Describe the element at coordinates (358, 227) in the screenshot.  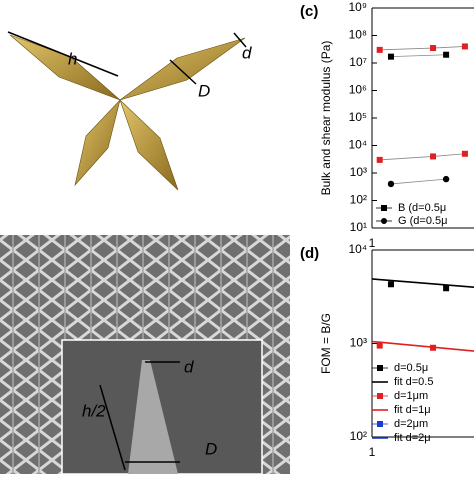
I see `y-tick-label: 10¹` at that location.